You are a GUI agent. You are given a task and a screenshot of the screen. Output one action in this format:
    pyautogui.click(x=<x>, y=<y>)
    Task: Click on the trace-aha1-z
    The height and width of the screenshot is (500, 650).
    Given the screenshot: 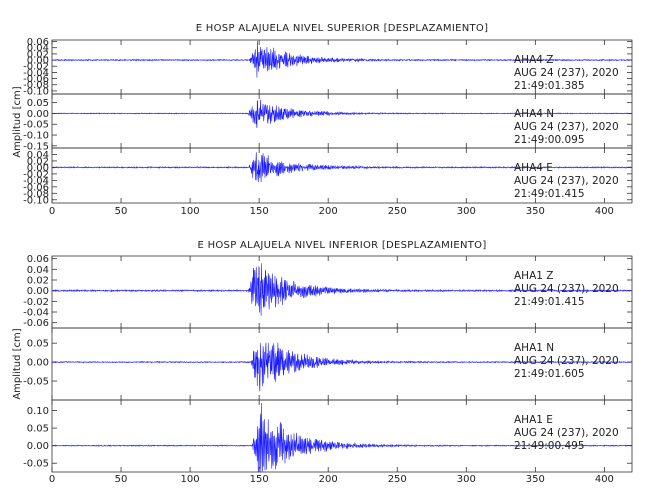 What is the action you would take?
    pyautogui.click(x=342, y=289)
    